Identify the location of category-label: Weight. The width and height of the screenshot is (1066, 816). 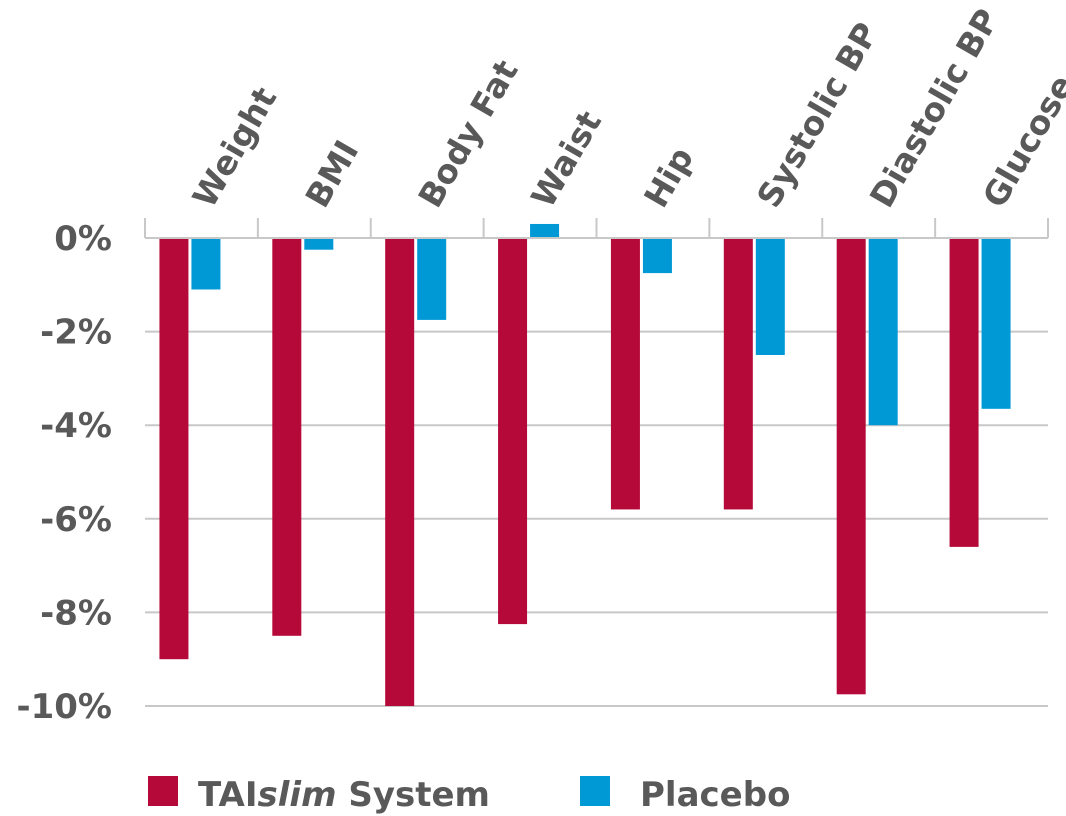
(235, 147).